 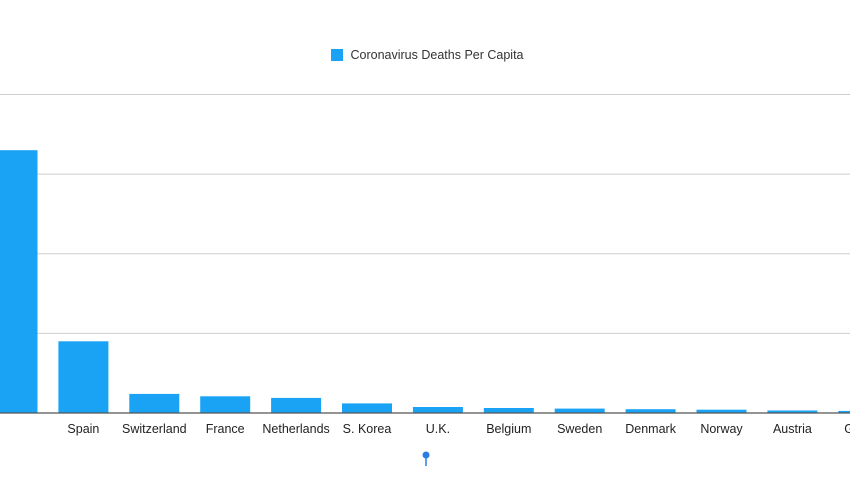 I want to click on x-tick-label: Denmark, so click(x=650, y=429).